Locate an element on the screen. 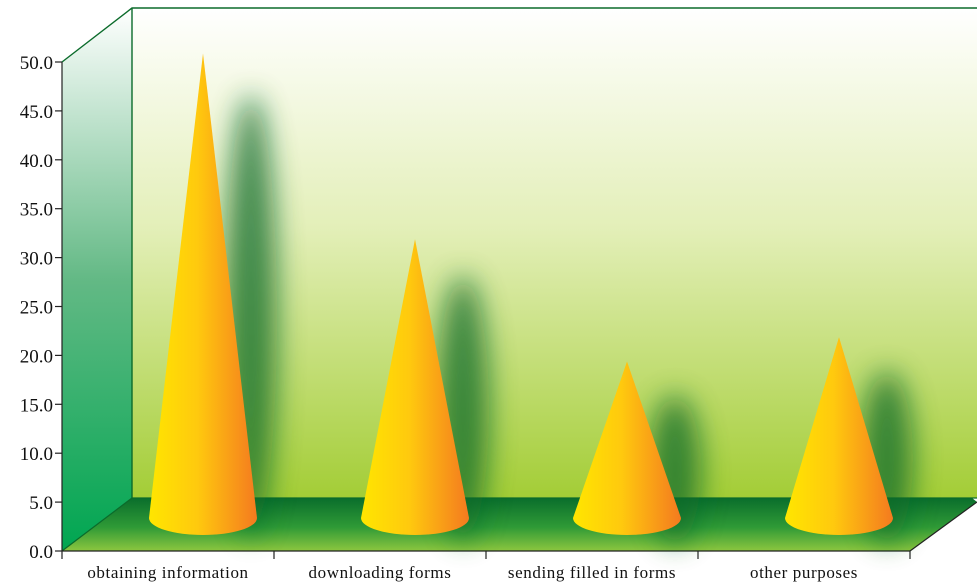 This screenshot has height=582, width=977. x-tick-label: obtaining information is located at coordinates (167, 572).